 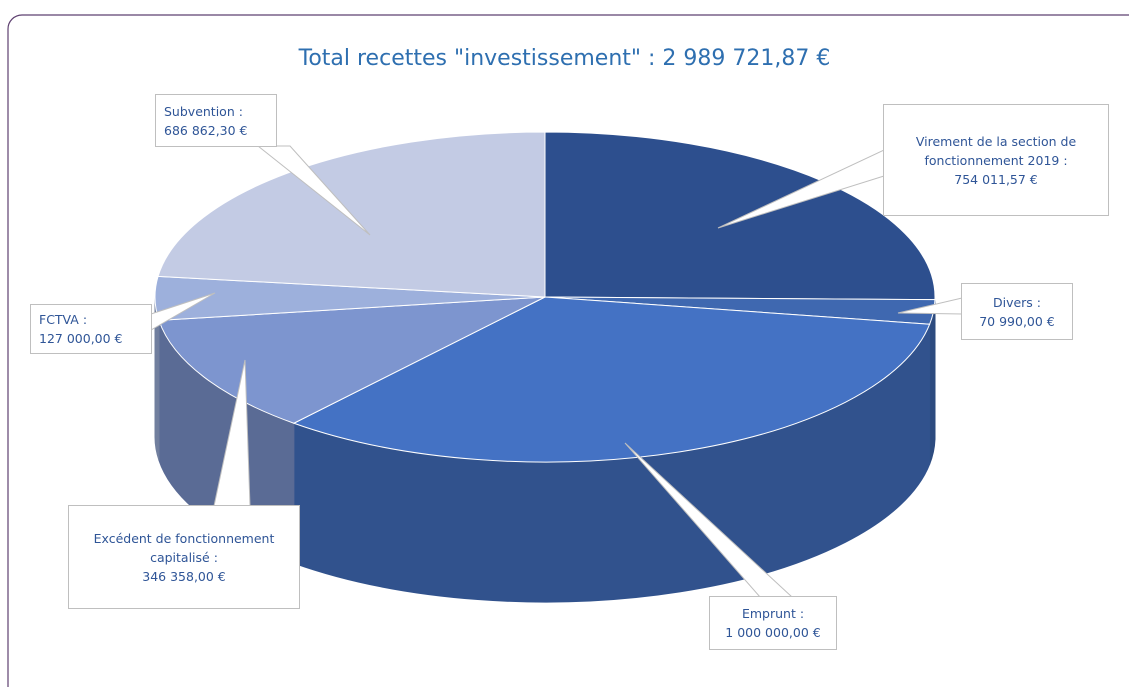 What do you see at coordinates (91, 329) in the screenshot?
I see `data-label: FCTVA : 127 000,00 €` at bounding box center [91, 329].